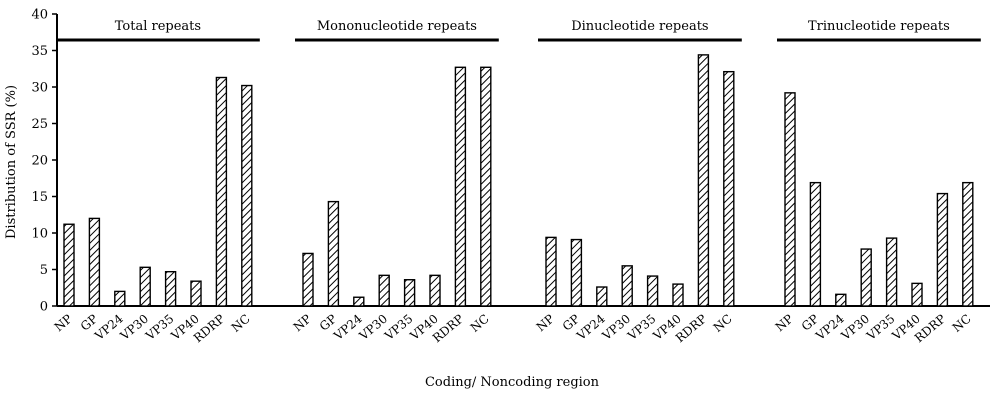  Describe the element at coordinates (639, 26) in the screenshot. I see `group-title: Dinucleotide repeats` at that location.